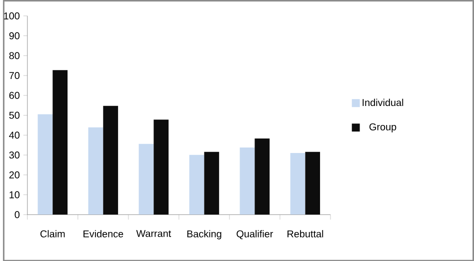  Describe the element at coordinates (382, 127) in the screenshot. I see `legend-label: Group` at that location.